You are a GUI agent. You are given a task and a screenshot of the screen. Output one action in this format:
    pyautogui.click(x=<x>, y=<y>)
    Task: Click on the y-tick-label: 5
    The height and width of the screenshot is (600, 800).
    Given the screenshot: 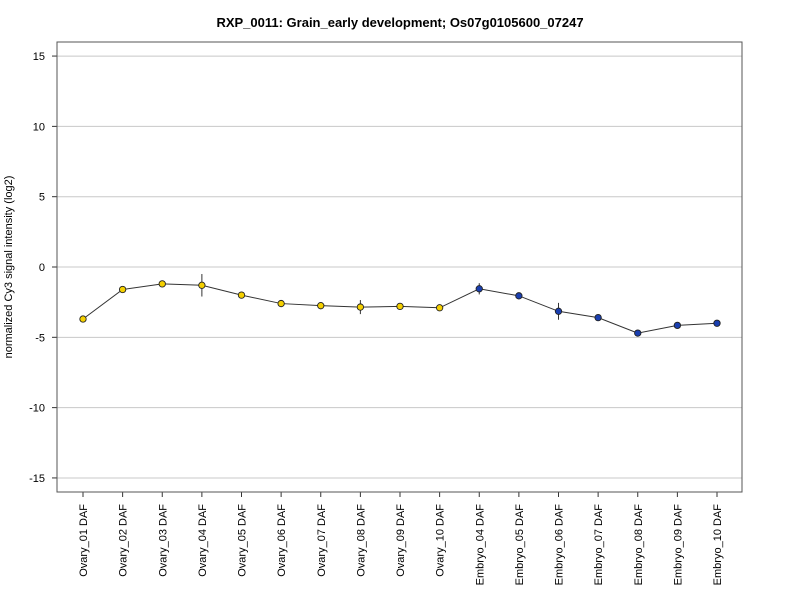 What is the action you would take?
    pyautogui.click(x=42, y=198)
    